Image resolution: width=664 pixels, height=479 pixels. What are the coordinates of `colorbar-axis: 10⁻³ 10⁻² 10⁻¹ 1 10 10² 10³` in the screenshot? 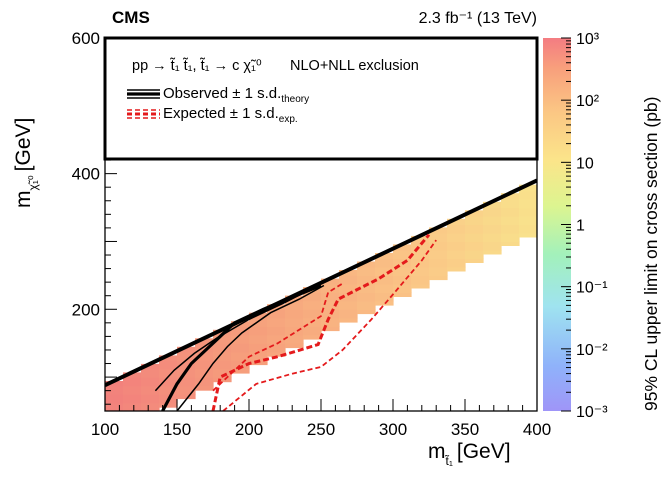 It's located at (584, 226).